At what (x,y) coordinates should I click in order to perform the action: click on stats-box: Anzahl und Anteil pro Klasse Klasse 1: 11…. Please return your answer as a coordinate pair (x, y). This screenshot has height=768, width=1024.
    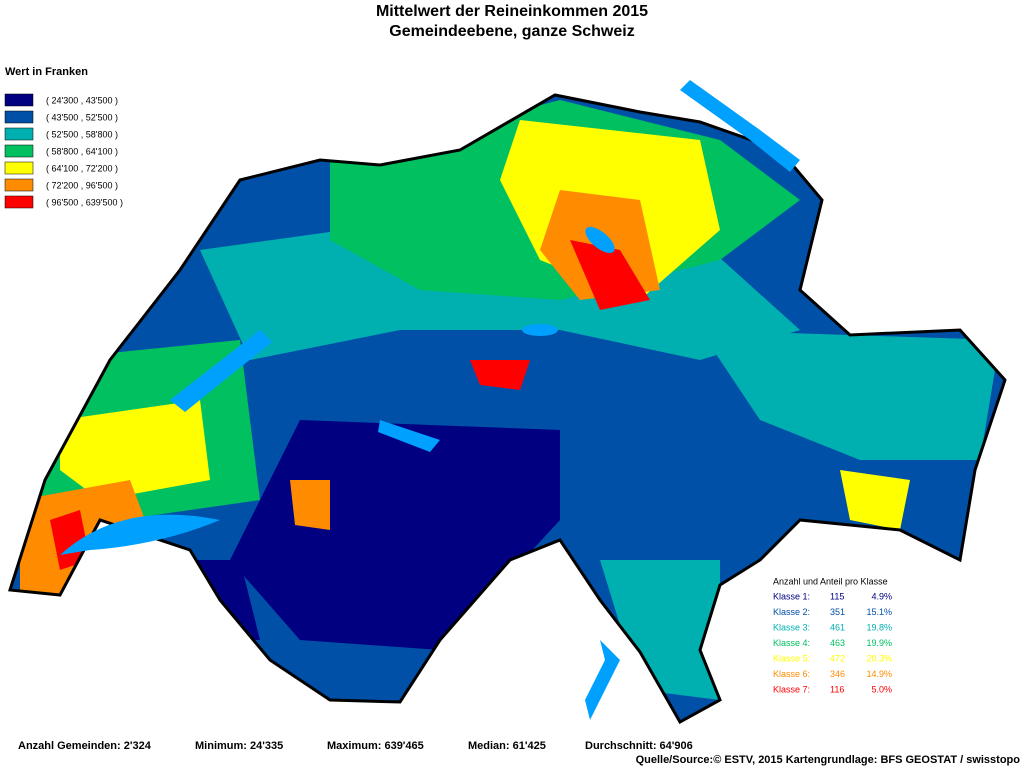
    Looking at the image, I should click on (832, 635).